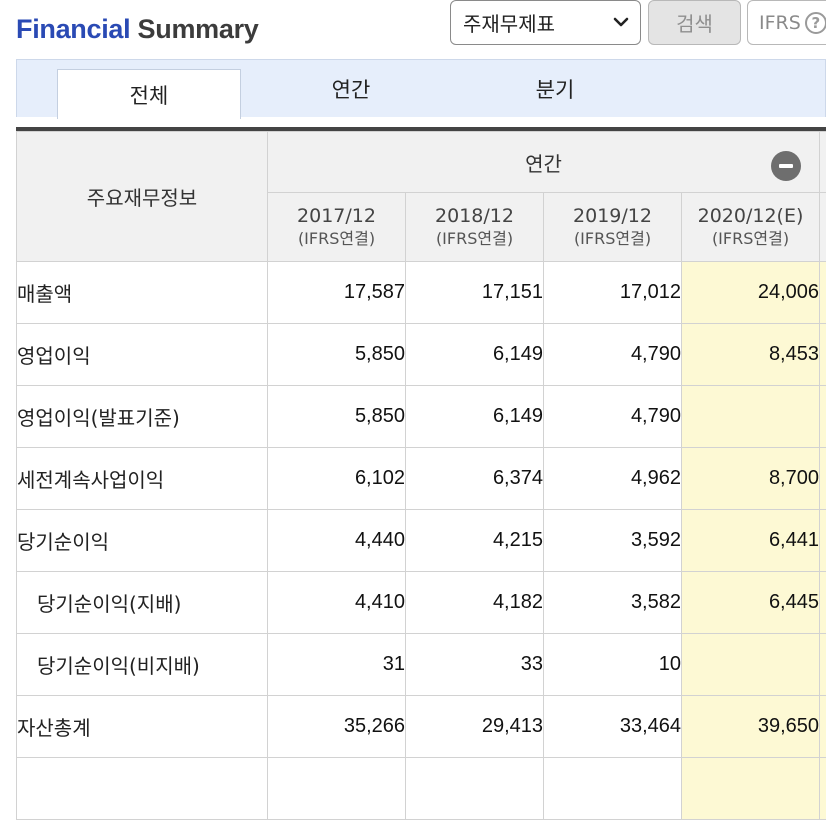 Image resolution: width=826 pixels, height=820 pixels. I want to click on table-cell: 4,410, so click(337, 603).